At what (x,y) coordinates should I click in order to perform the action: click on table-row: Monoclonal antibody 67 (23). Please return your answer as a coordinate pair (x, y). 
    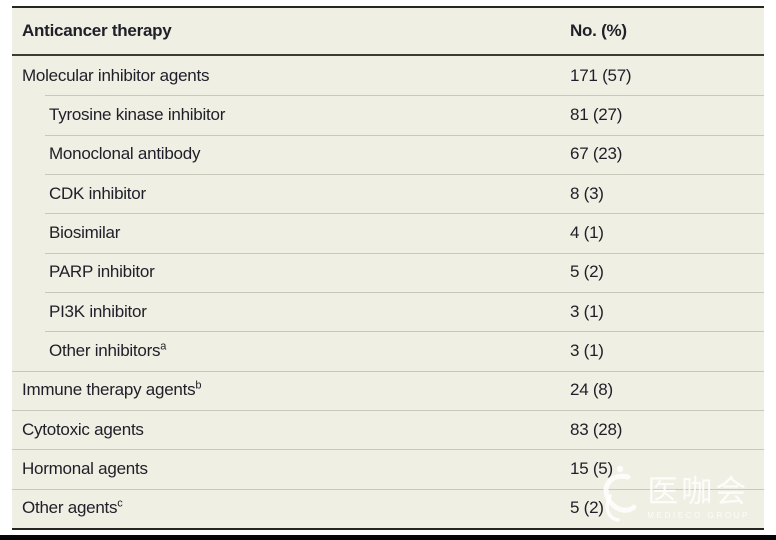
    Looking at the image, I should click on (388, 154).